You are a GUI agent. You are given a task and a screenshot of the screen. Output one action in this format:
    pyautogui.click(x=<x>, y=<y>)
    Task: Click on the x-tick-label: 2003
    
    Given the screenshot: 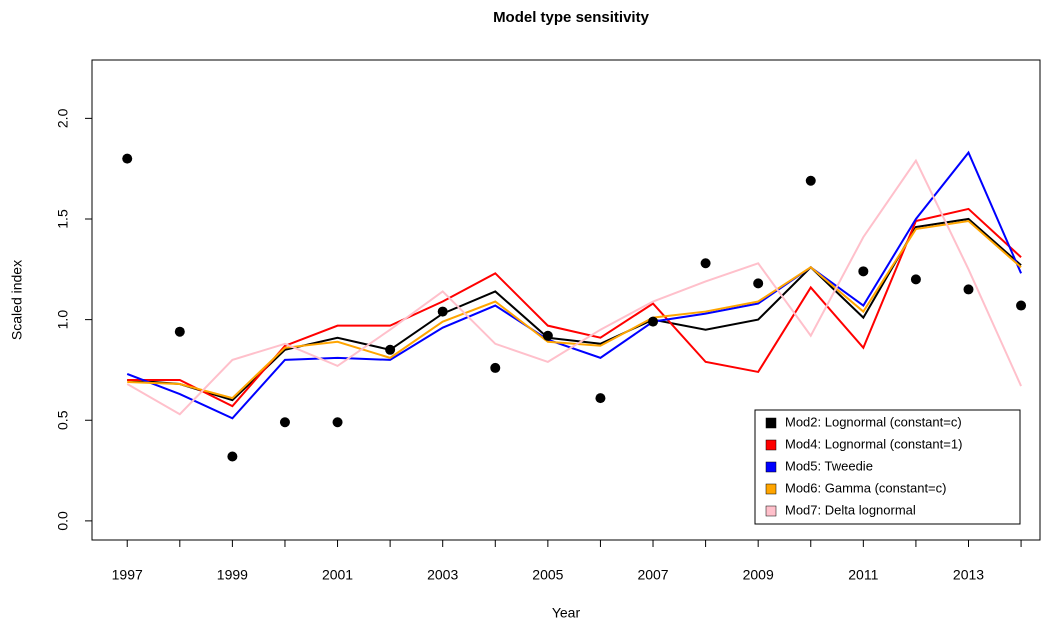 What is the action you would take?
    pyautogui.click(x=442, y=575)
    